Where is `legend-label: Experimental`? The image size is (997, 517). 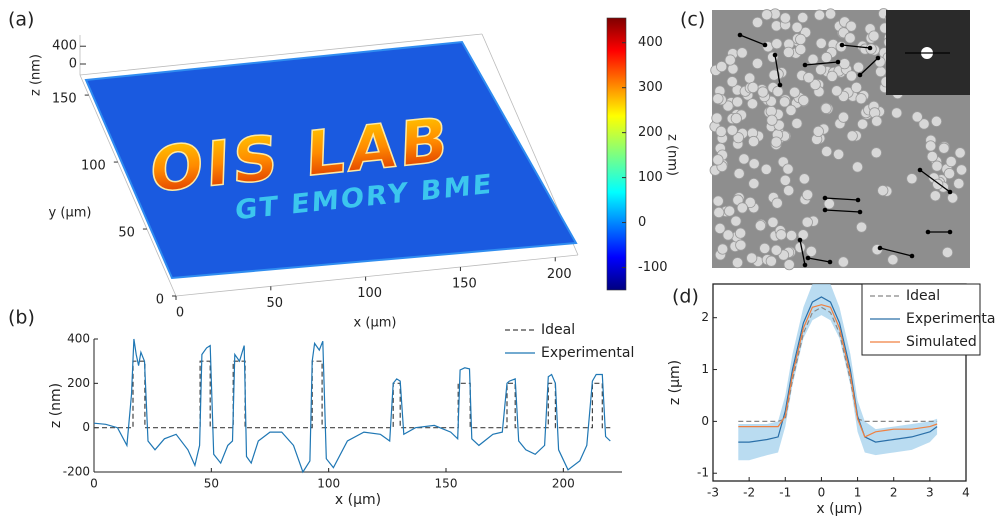
legend-label: Experimental is located at coordinates (587, 353).